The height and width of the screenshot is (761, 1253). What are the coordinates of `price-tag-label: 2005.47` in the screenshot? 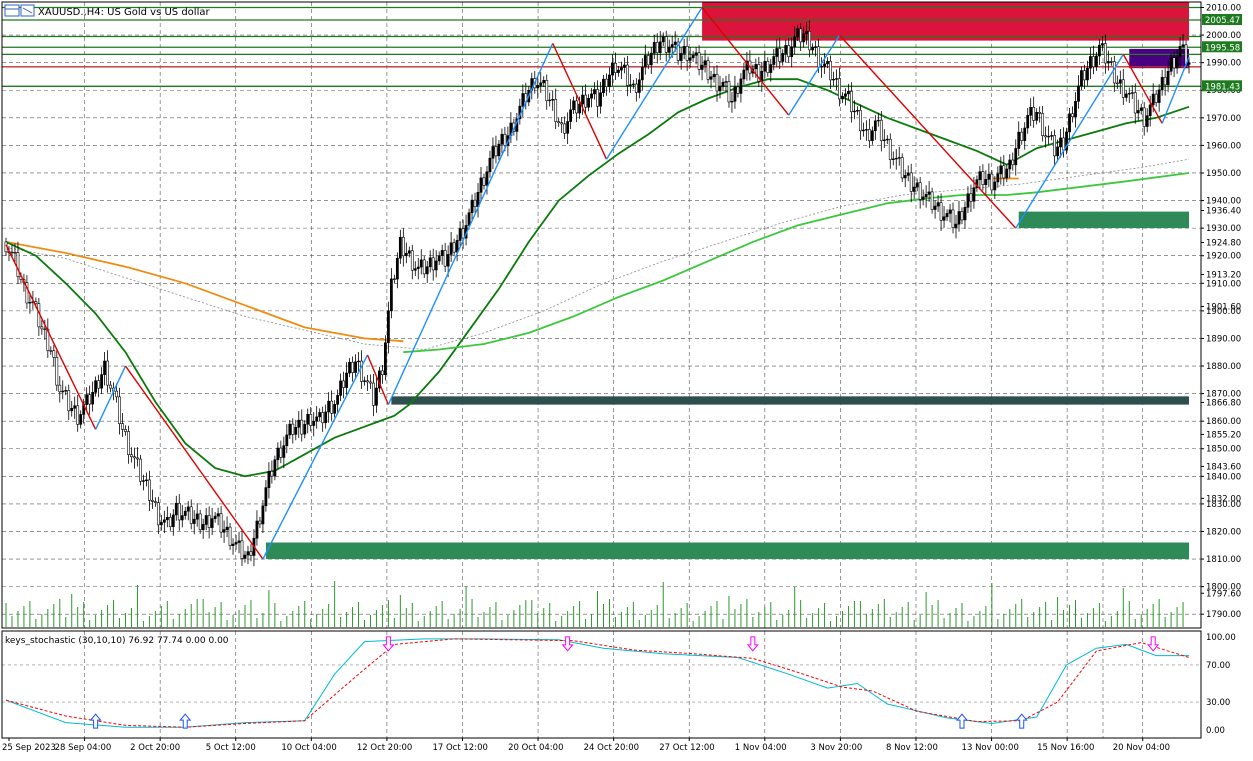 It's located at (1222, 21).